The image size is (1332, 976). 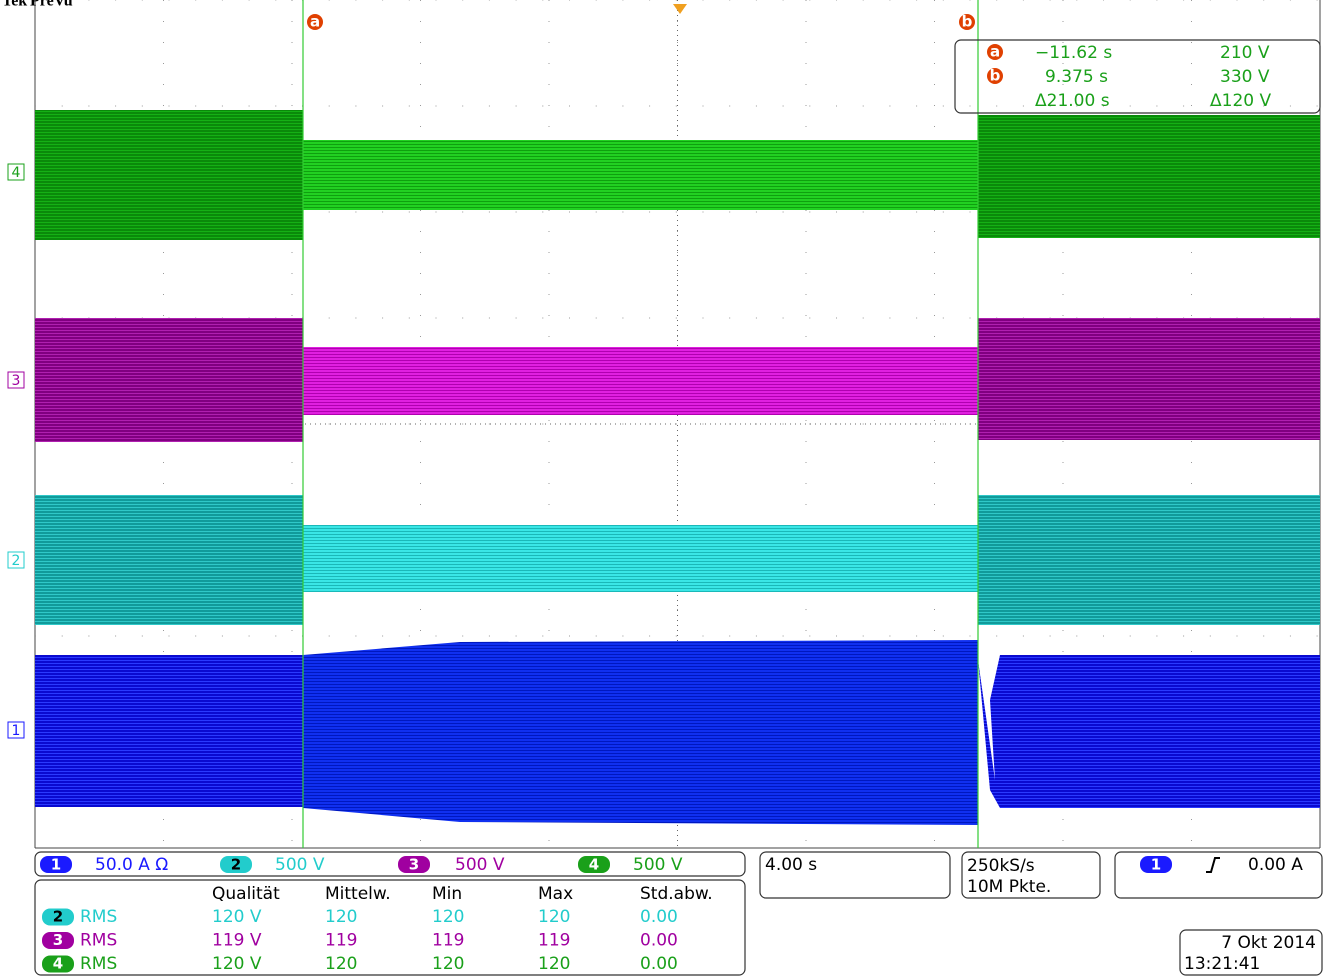 I want to click on cursor-b-level: 330 V, so click(x=1245, y=77).